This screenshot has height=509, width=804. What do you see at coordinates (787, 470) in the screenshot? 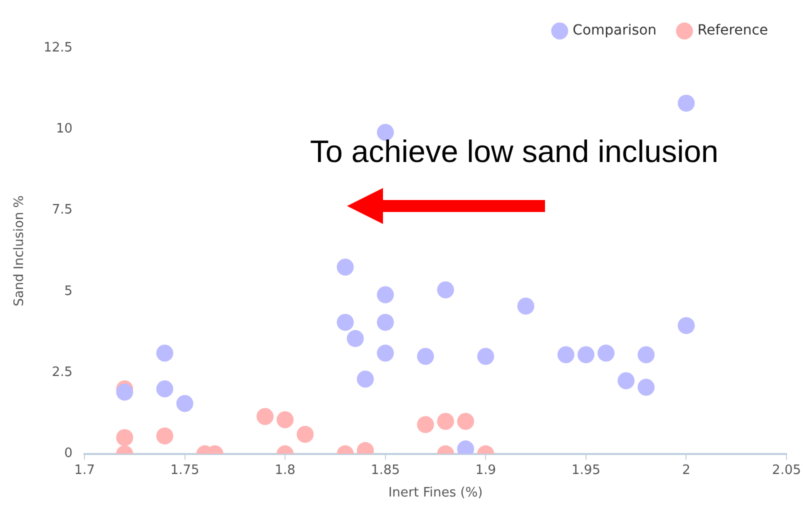
I see `x-tick-label: 2.05` at bounding box center [787, 470].